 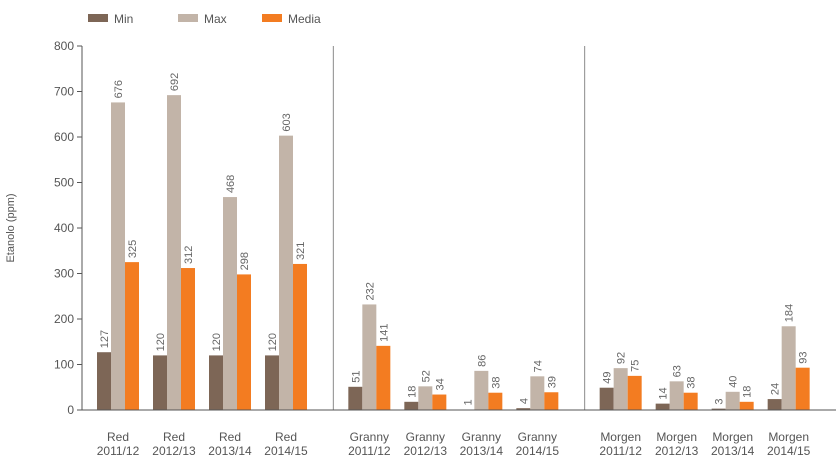 What do you see at coordinates (524, 401) in the screenshot?
I see `data-label: 4` at bounding box center [524, 401].